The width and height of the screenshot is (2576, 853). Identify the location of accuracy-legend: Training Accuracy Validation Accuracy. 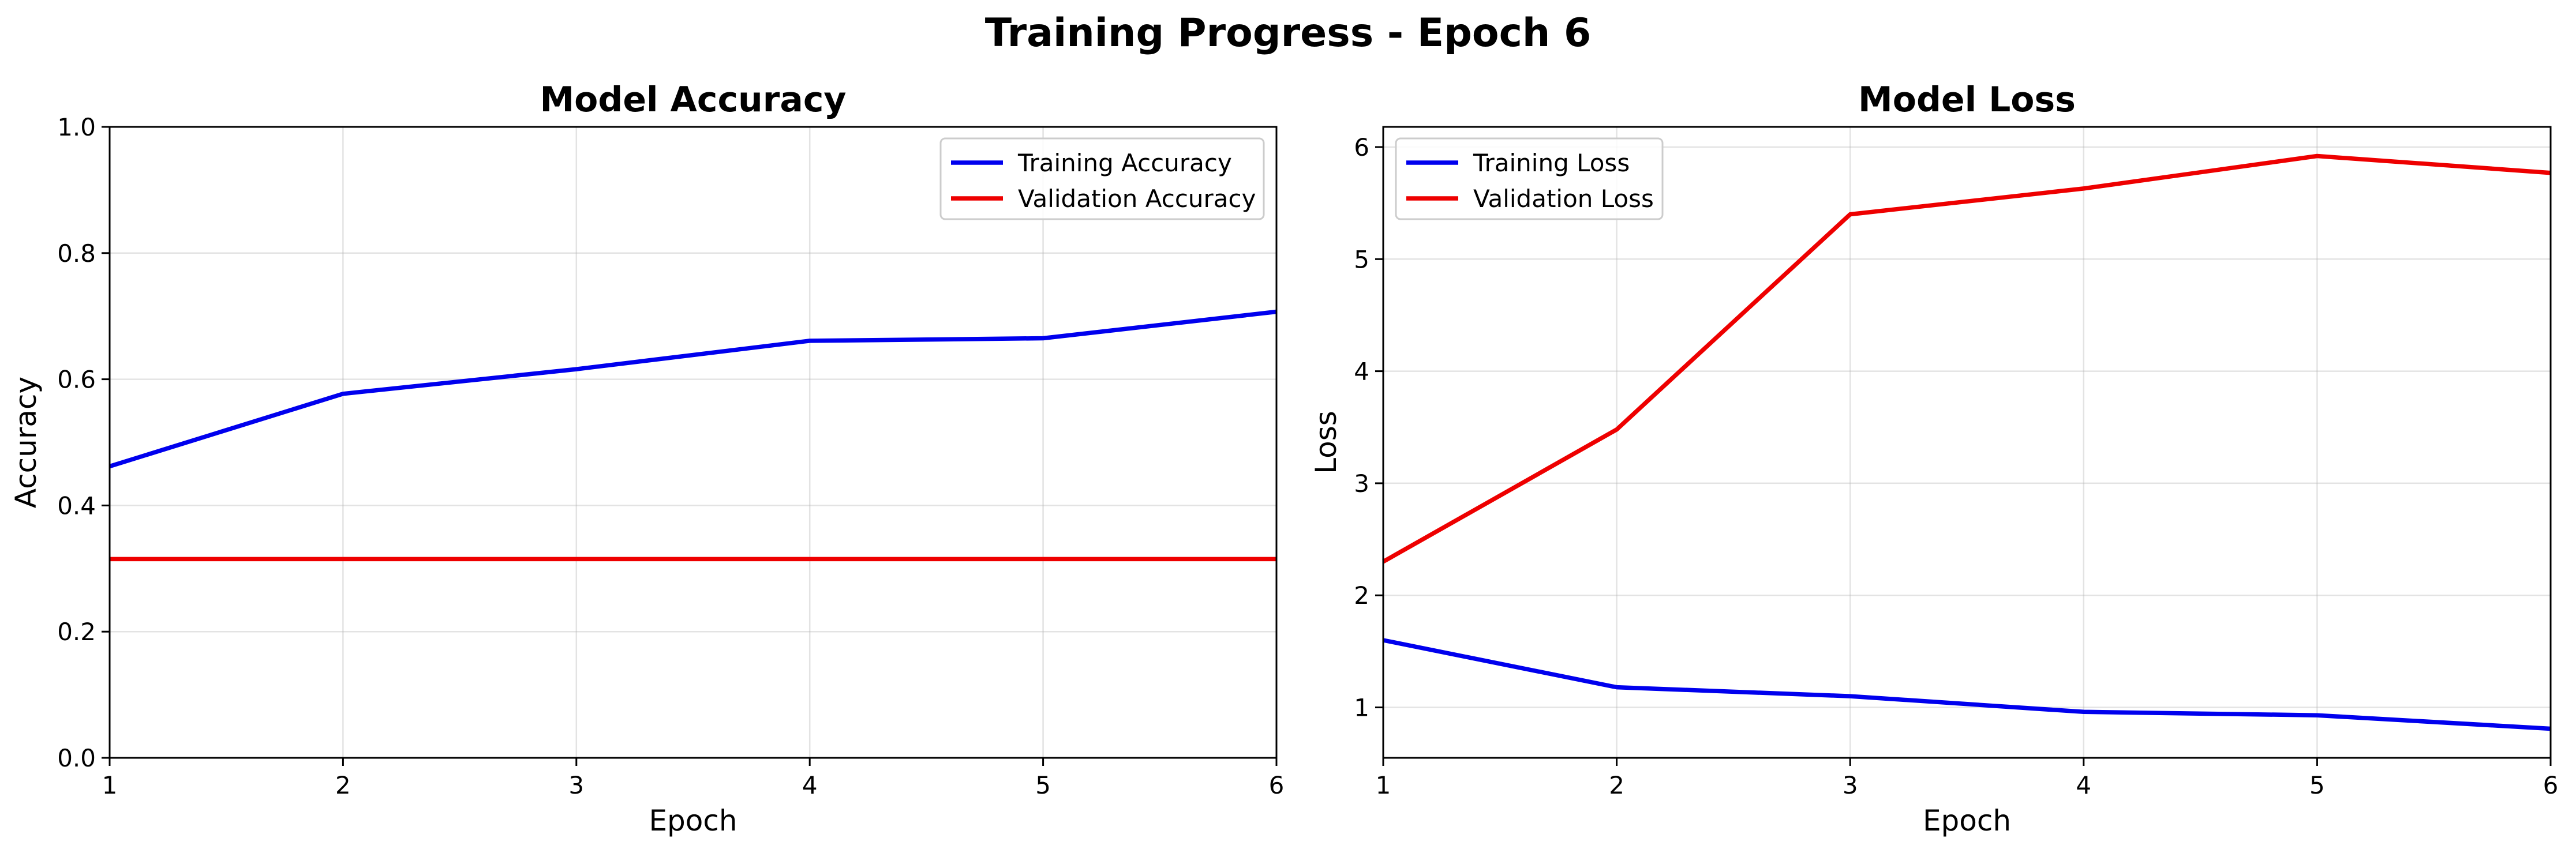
(1102, 178).